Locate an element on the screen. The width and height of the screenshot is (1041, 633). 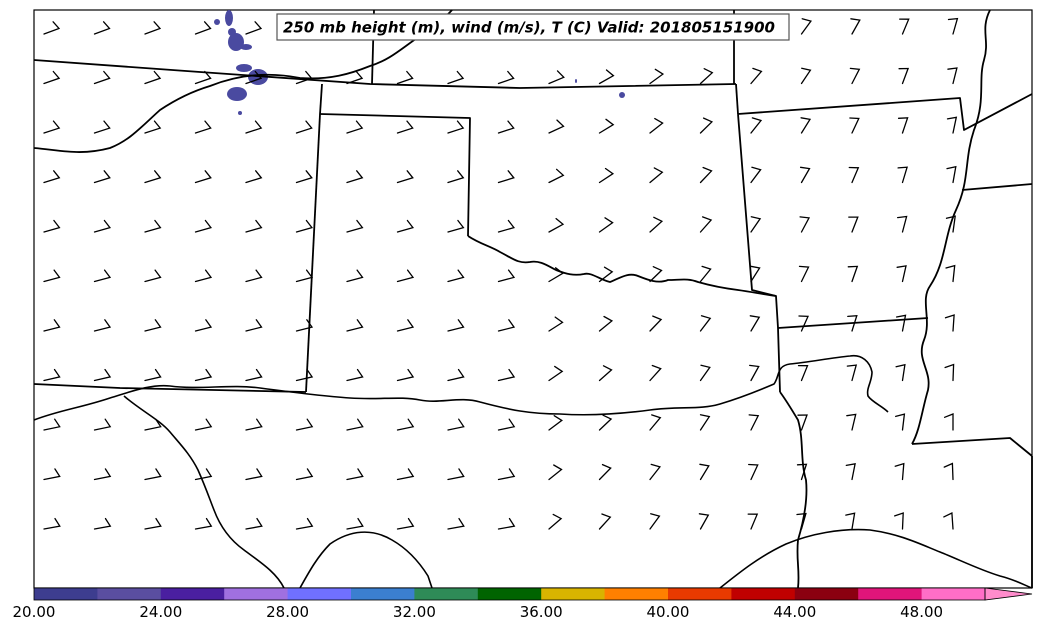
colorbar-extend-arrow is located at coordinates (1008, 594).